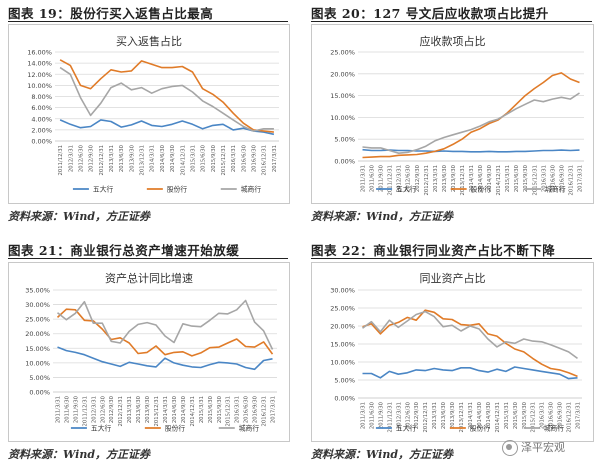  What do you see at coordinates (111, 13) in the screenshot?
I see `figure-title-19: 图表 19：股份行买入返售占比最高` at bounding box center [111, 13].